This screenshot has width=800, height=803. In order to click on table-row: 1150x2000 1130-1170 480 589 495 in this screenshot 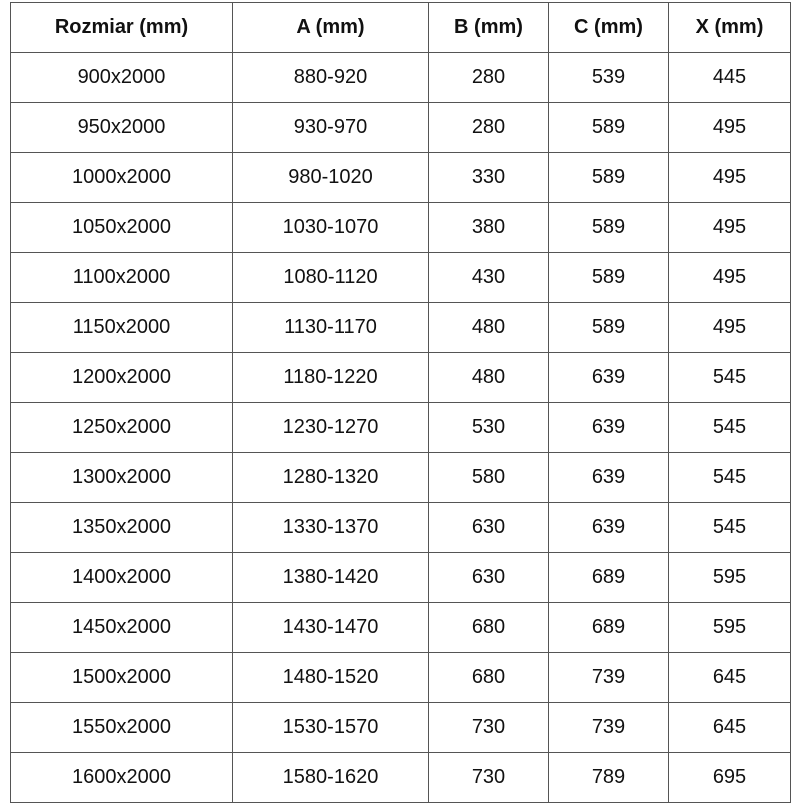, I will do `click(400, 327)`.